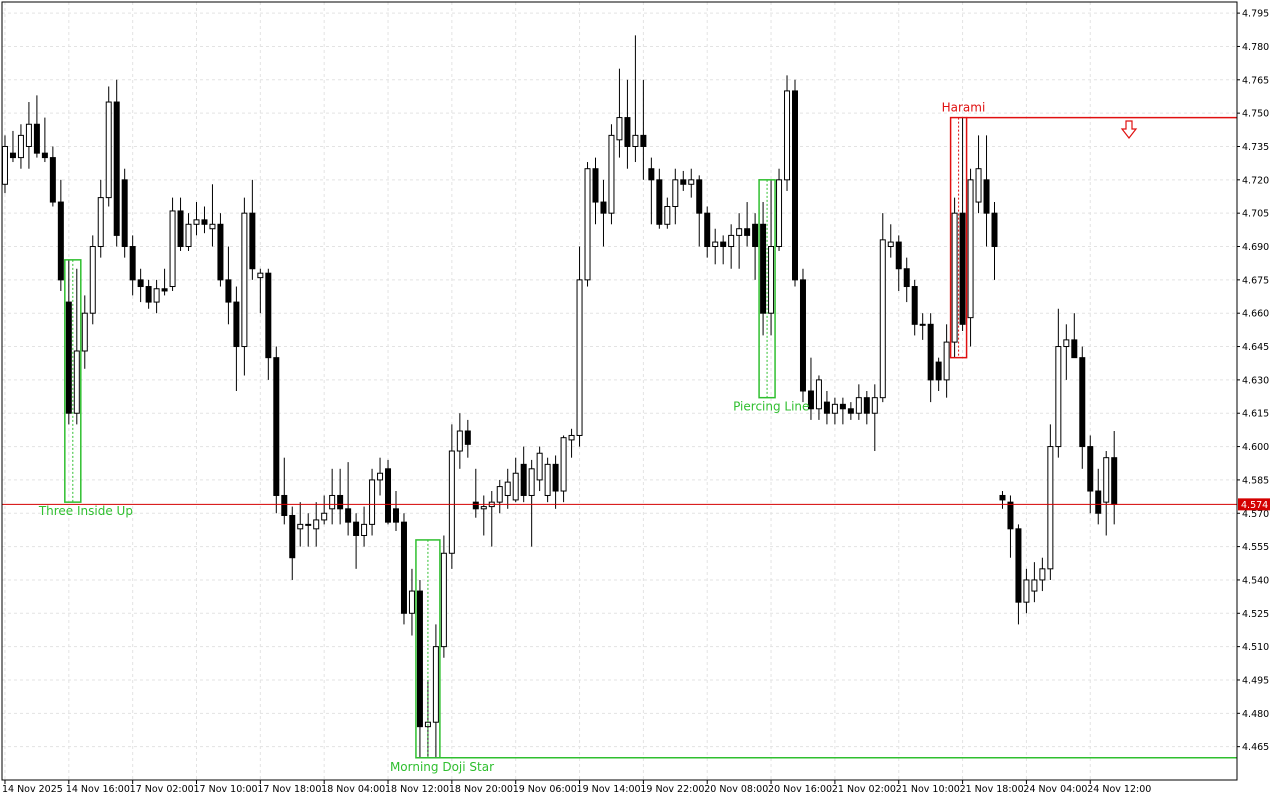  I want to click on pattern-label: Three Inside Up, so click(85, 511).